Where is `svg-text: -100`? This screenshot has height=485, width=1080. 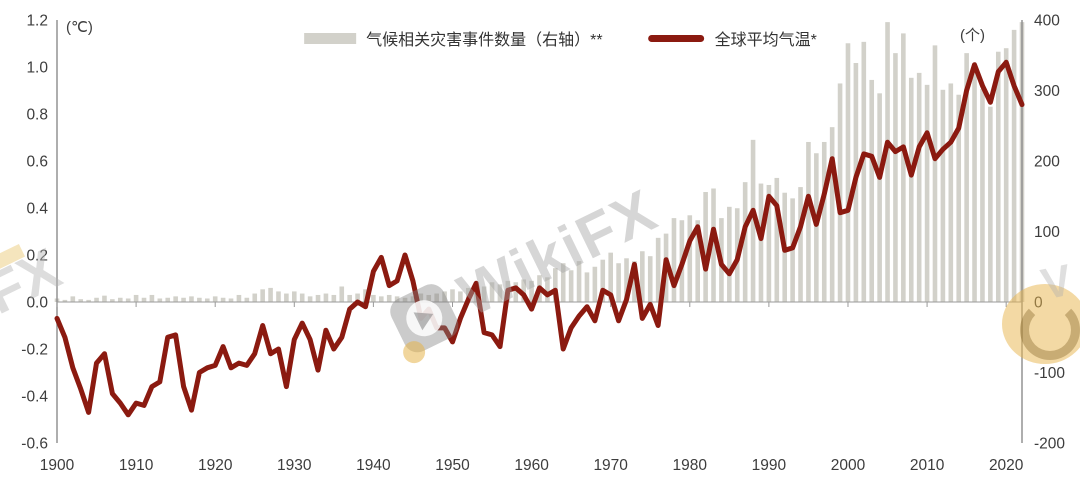
svg-text: -100 is located at coordinates (1049, 373).